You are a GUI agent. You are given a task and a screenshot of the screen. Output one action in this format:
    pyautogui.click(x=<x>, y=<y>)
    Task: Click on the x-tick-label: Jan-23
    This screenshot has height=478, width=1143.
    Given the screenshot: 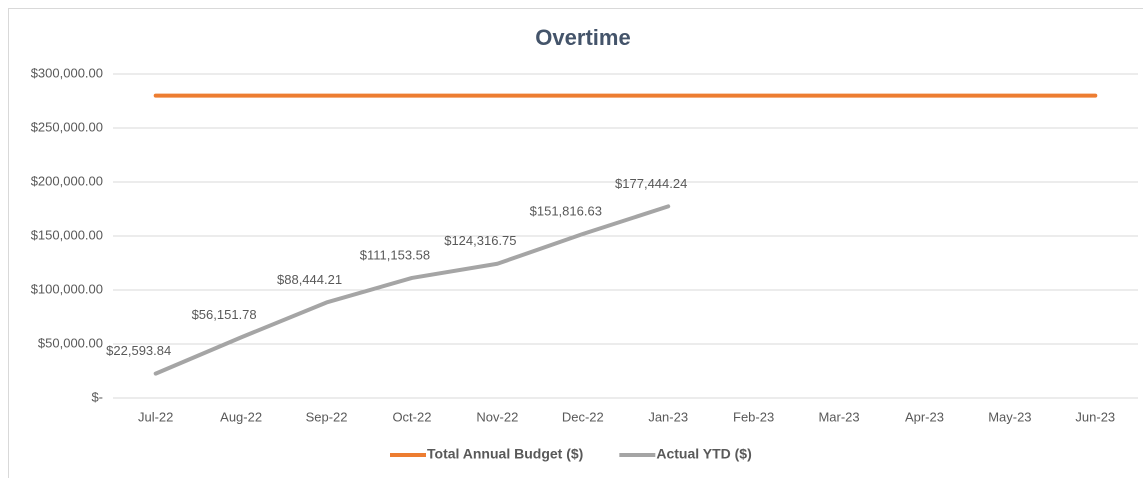 What is the action you would take?
    pyautogui.click(x=668, y=416)
    